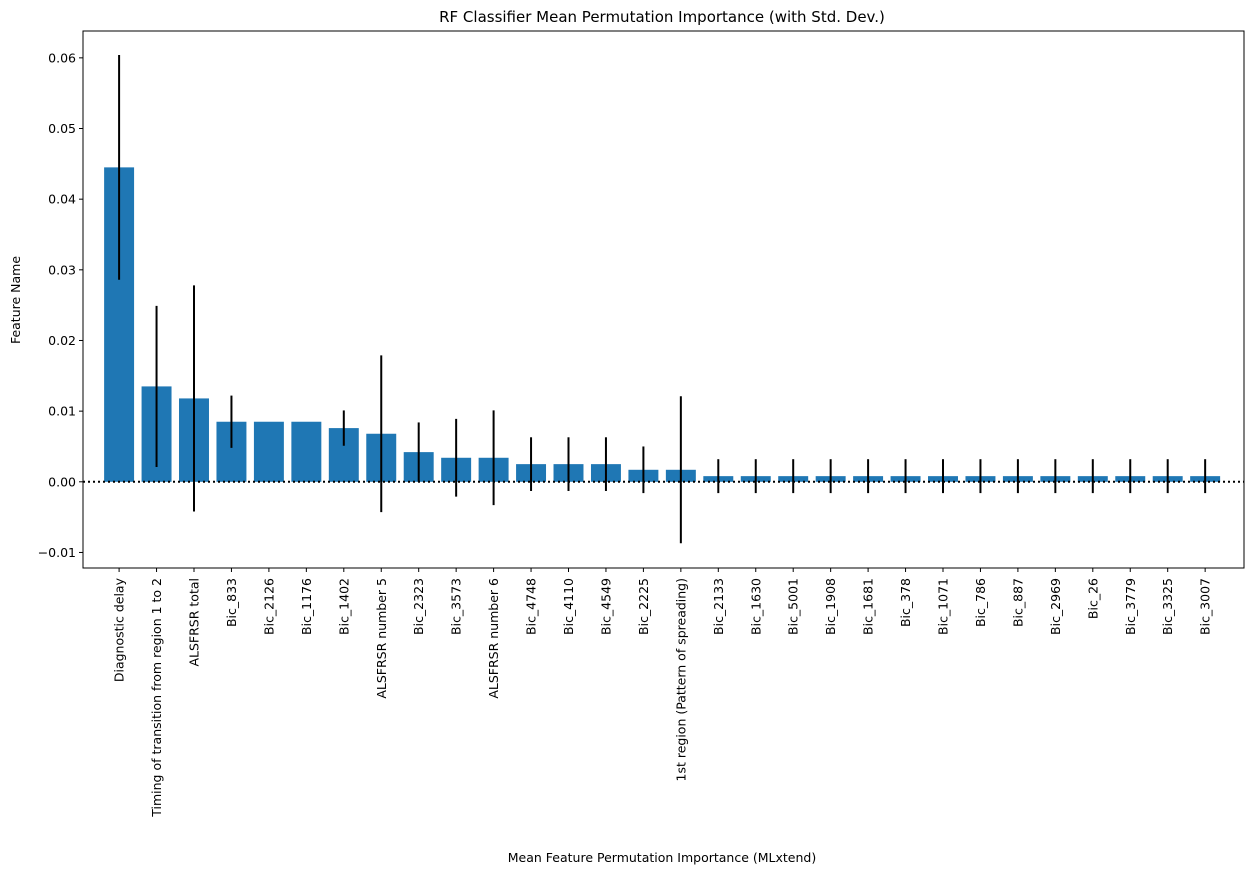  Describe the element at coordinates (456, 606) in the screenshot. I see `x-tick-label: Bic_3573` at that location.